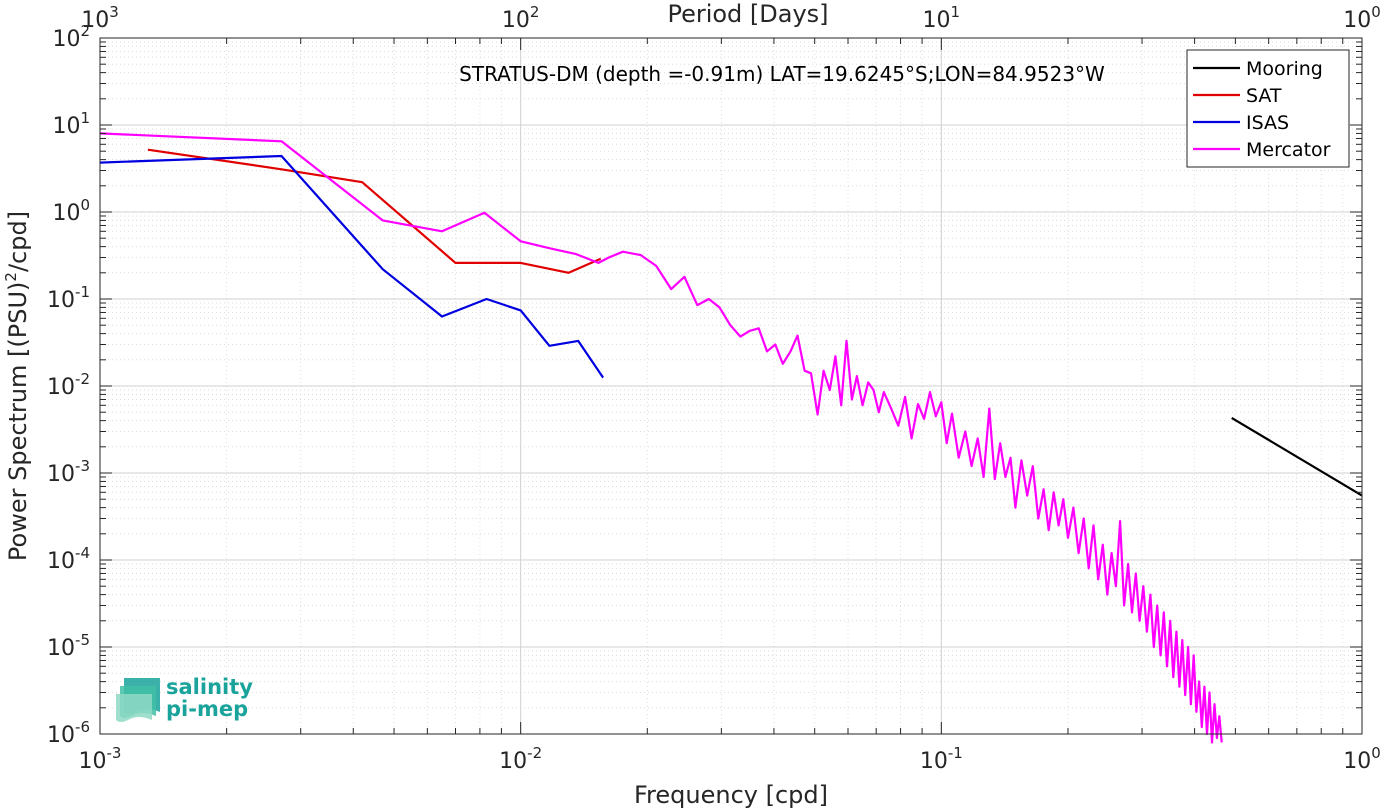 The width and height of the screenshot is (1383, 809). I want to click on y-tick-label: 10⁻⁶, so click(68, 733).